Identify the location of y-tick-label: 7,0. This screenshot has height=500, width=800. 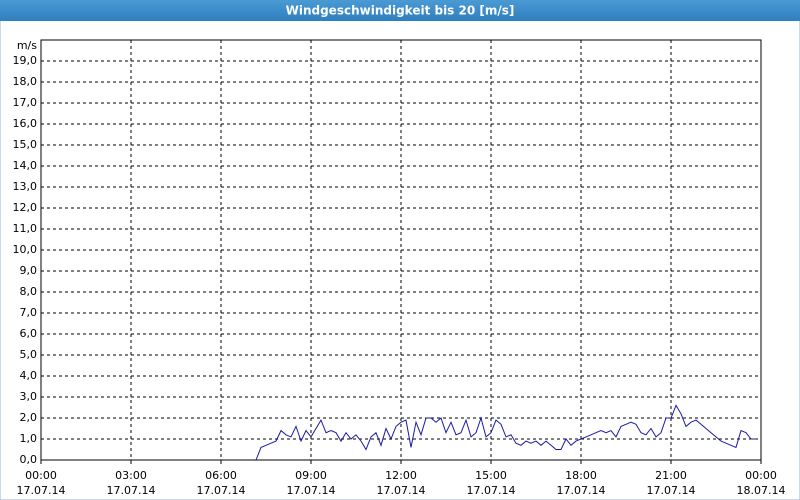
(29, 312).